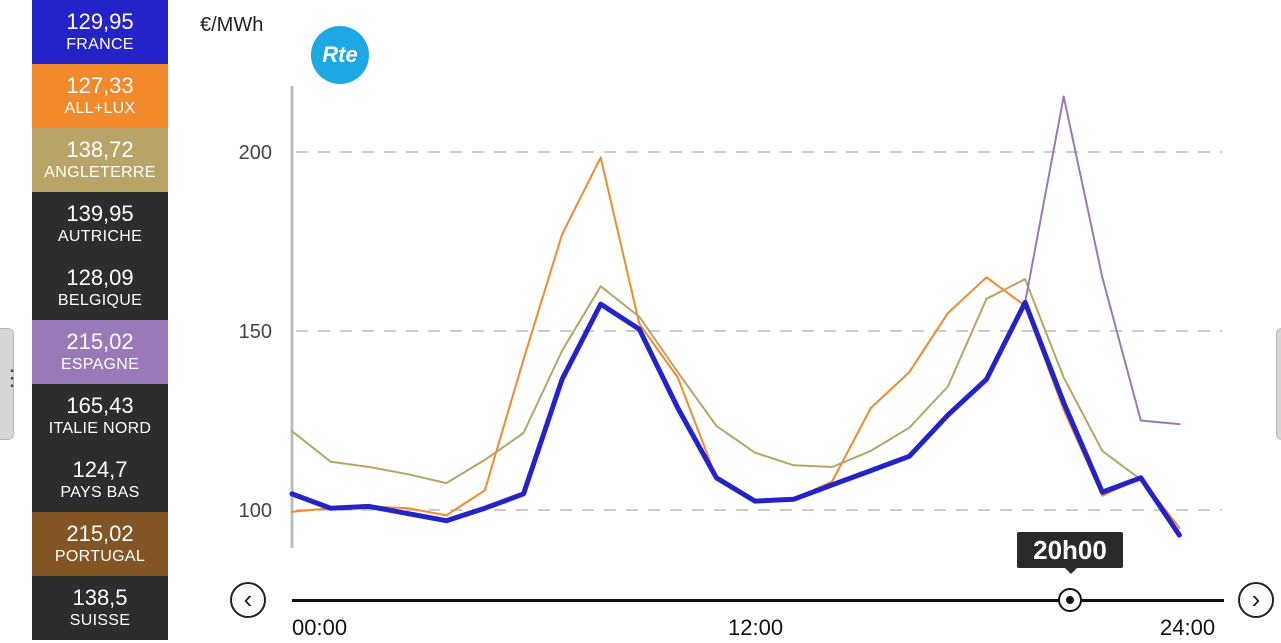 This screenshot has width=1281, height=643. What do you see at coordinates (100, 108) in the screenshot?
I see `country-name: ALL+LUX` at bounding box center [100, 108].